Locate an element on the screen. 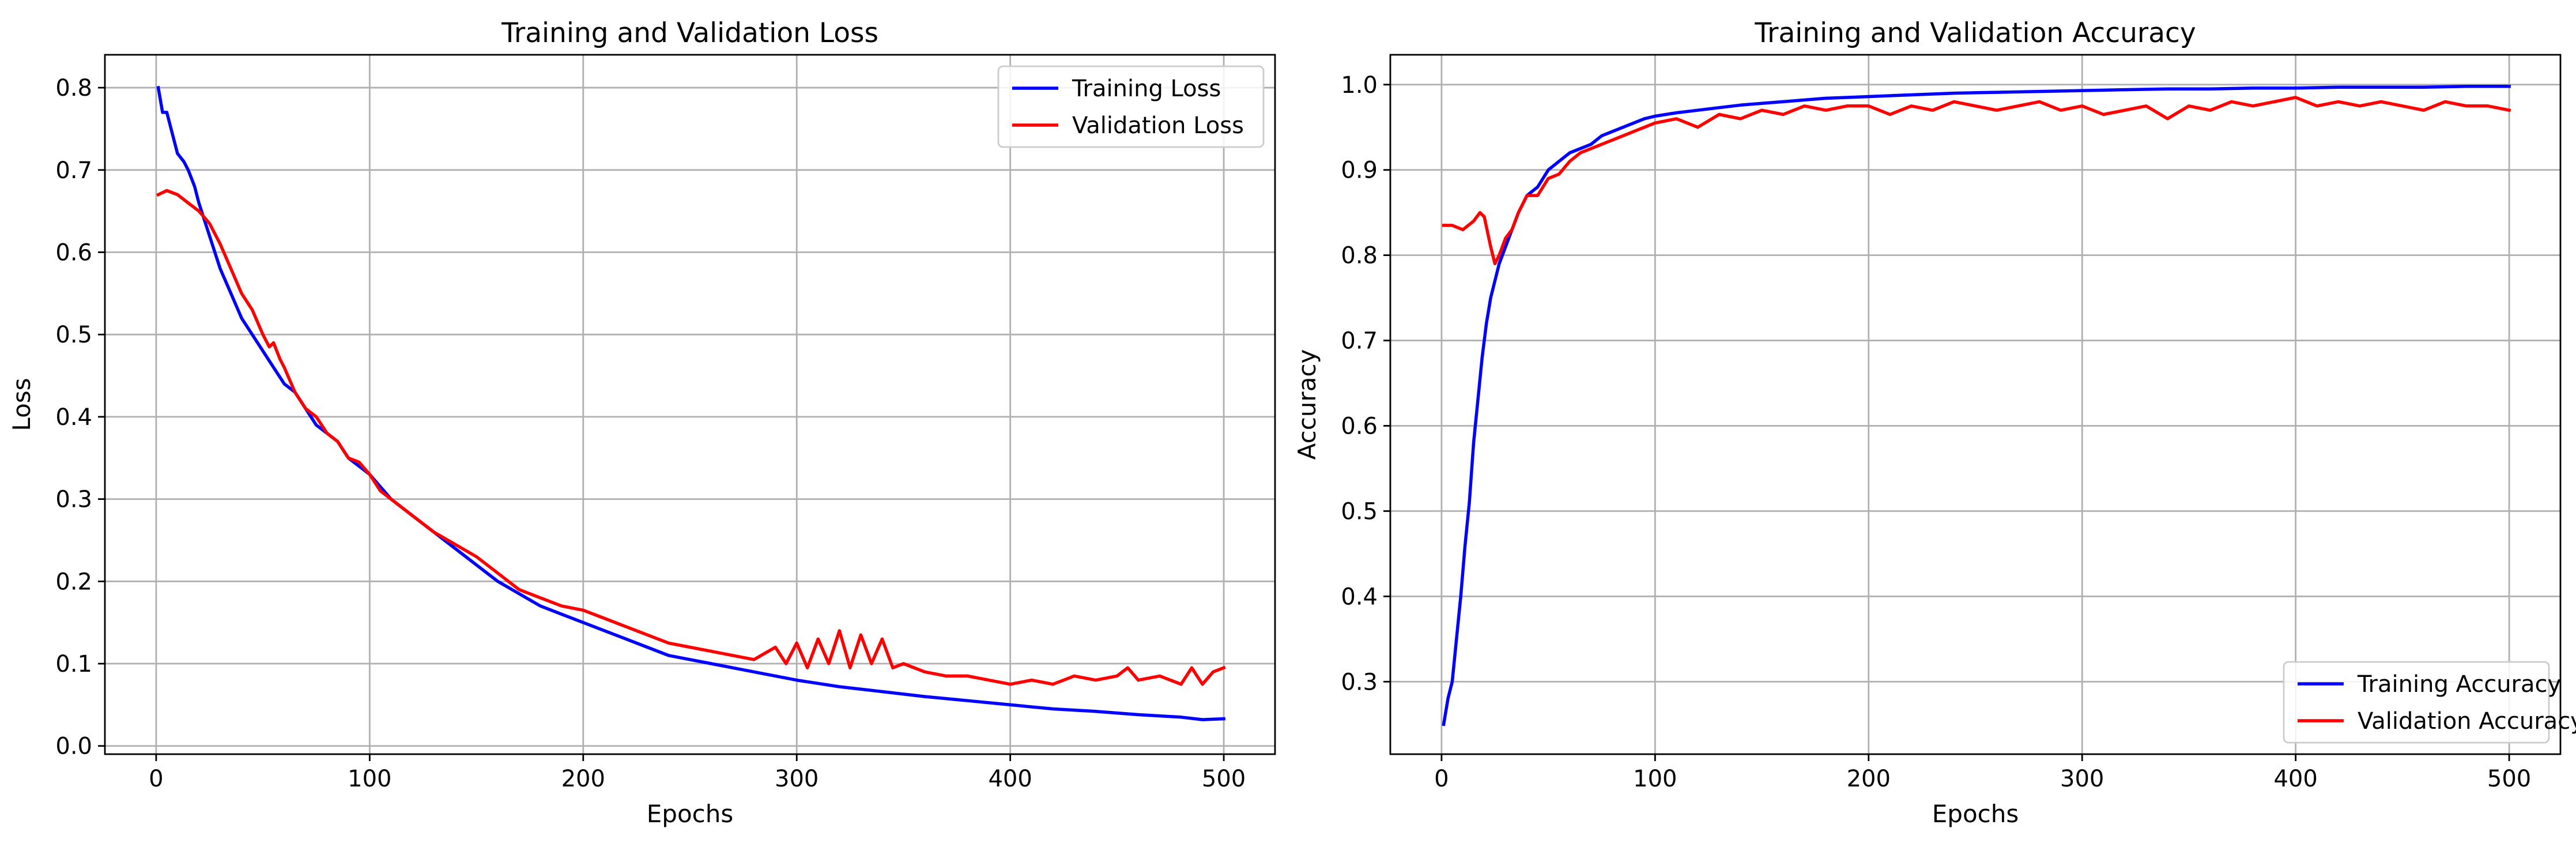 The height and width of the screenshot is (847, 2576). chart-title: Training and Validation Loss is located at coordinates (689, 33).